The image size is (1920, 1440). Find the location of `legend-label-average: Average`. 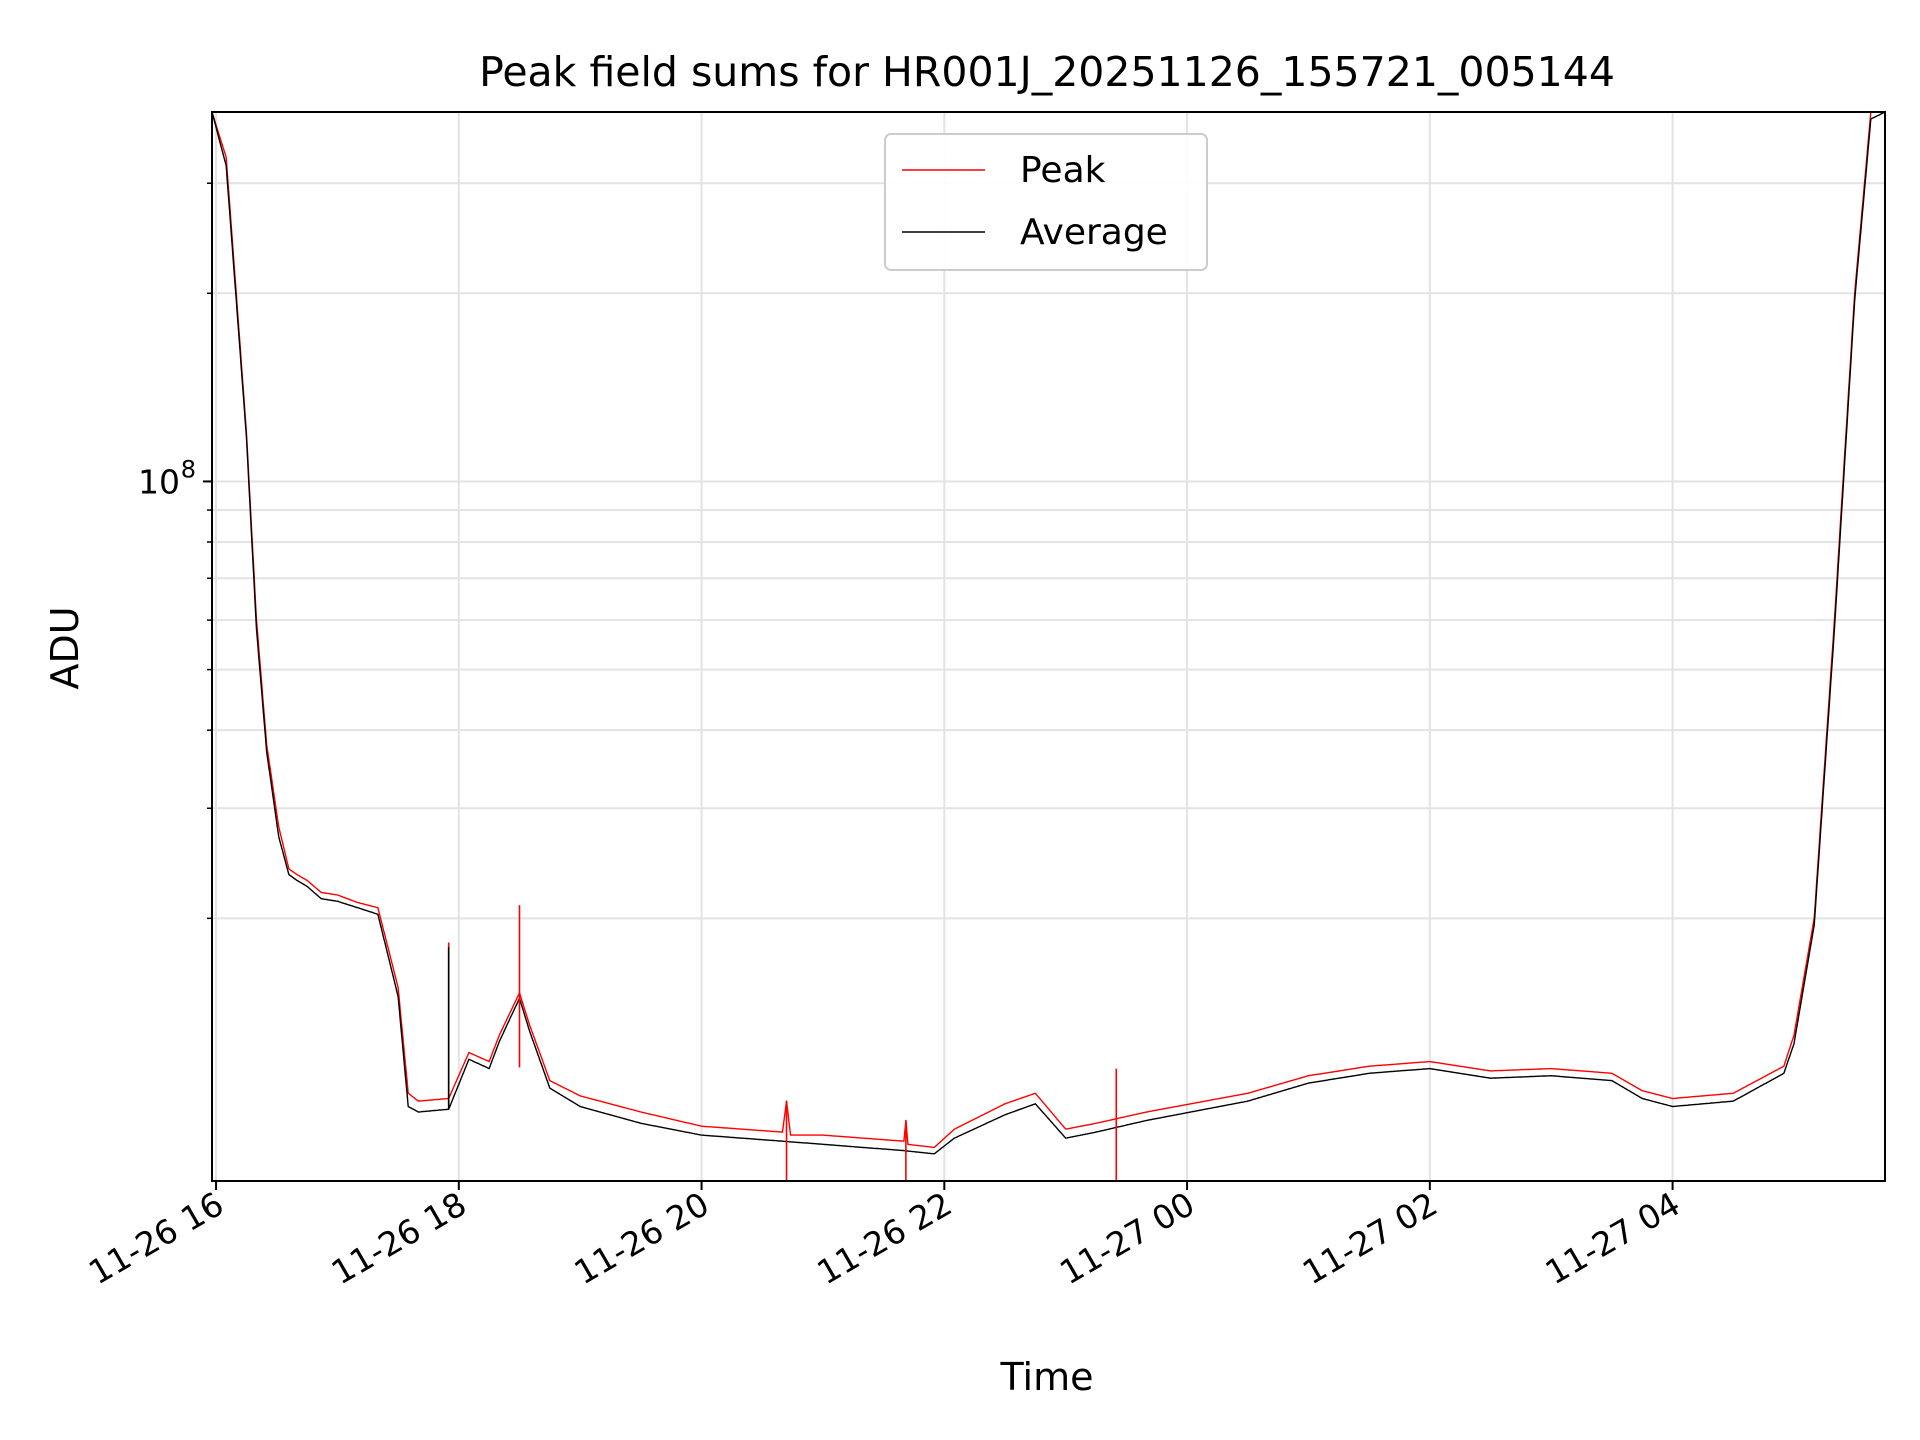

legend-label-average: Average is located at coordinates (1094, 232).